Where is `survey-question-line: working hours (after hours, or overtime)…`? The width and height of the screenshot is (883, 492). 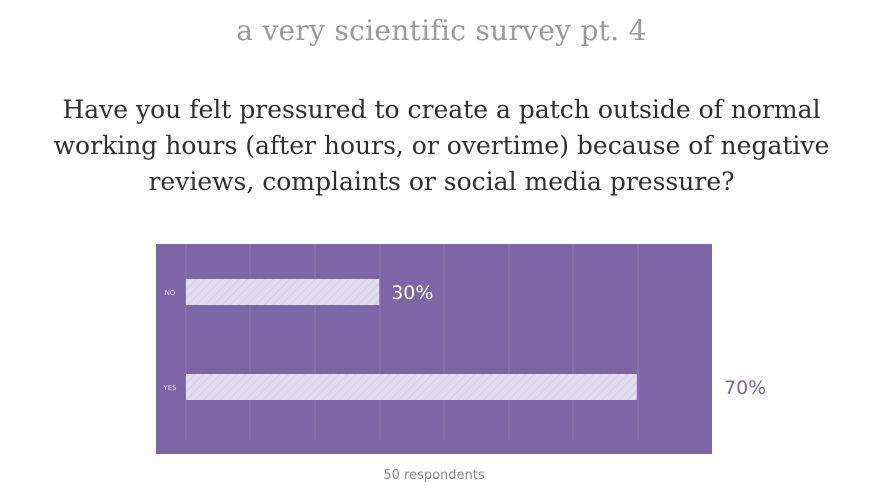
survey-question-line: working hours (after hours, or overtime)… is located at coordinates (441, 145).